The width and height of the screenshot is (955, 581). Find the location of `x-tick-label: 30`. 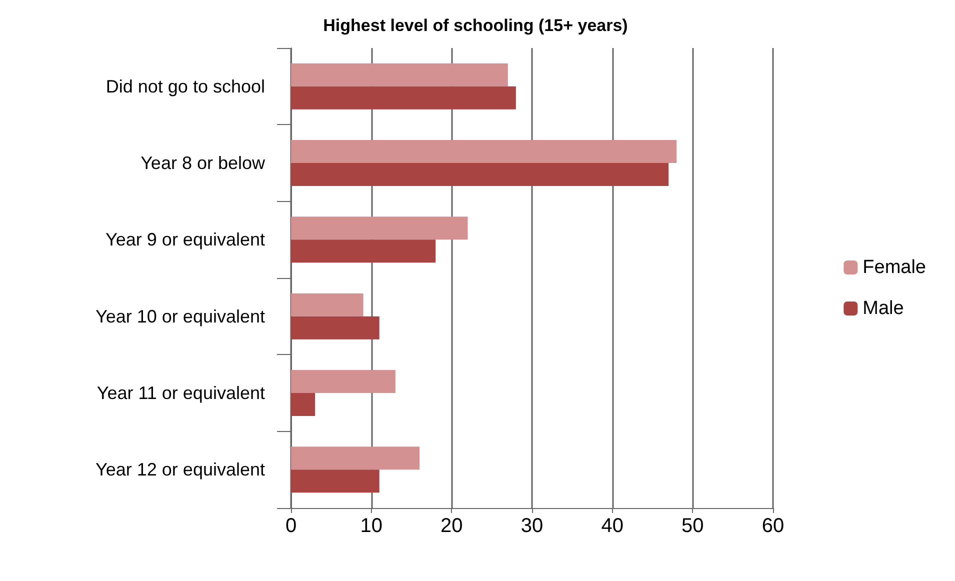

x-tick-label: 30 is located at coordinates (532, 526).